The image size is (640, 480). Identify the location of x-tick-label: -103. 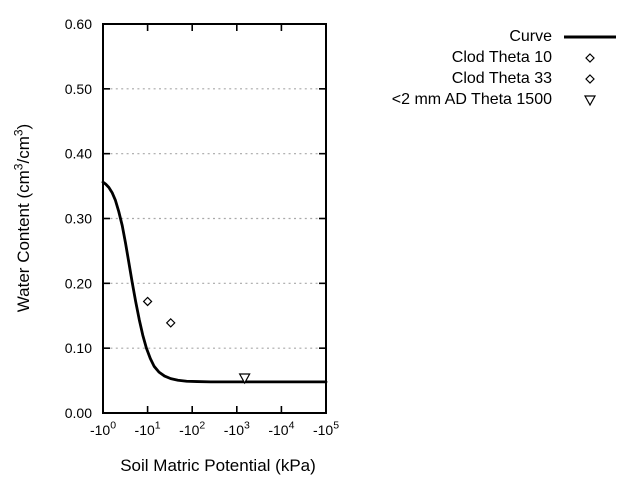
(237, 429).